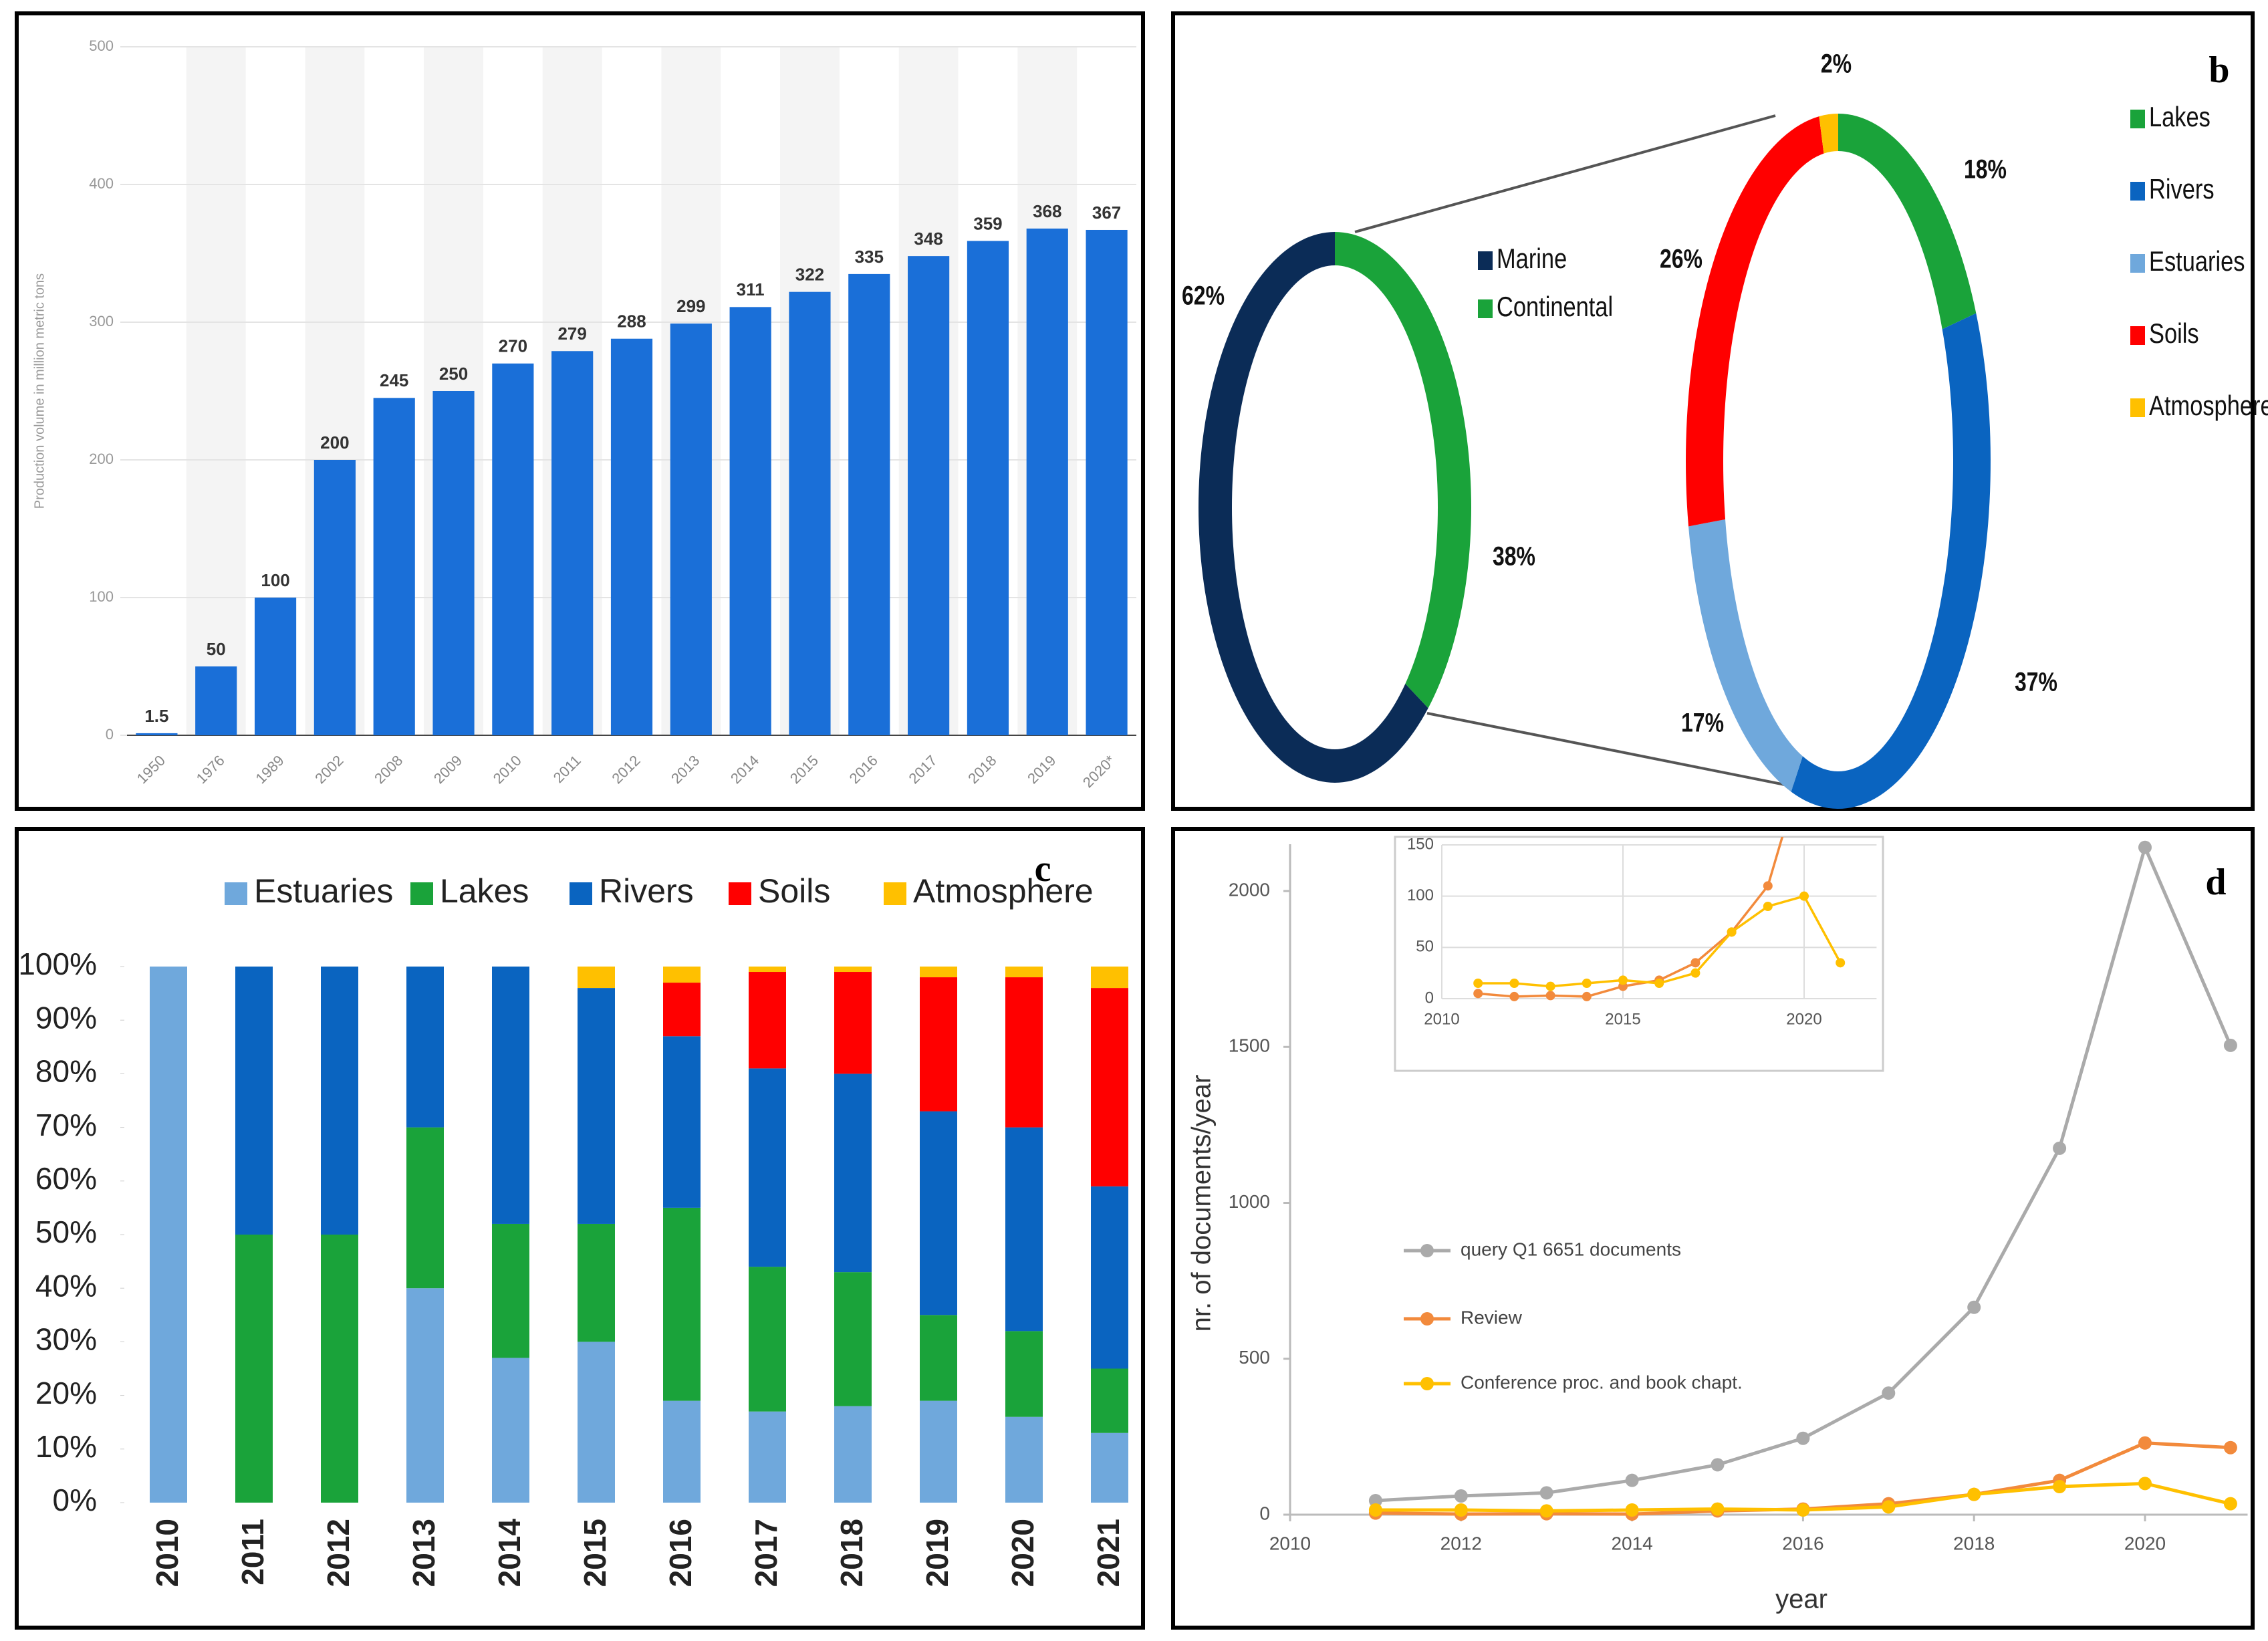 Image resolution: width=2268 pixels, height=1641 pixels. Describe the element at coordinates (110, 734) in the screenshot. I see `y-tick-label: 0` at that location.